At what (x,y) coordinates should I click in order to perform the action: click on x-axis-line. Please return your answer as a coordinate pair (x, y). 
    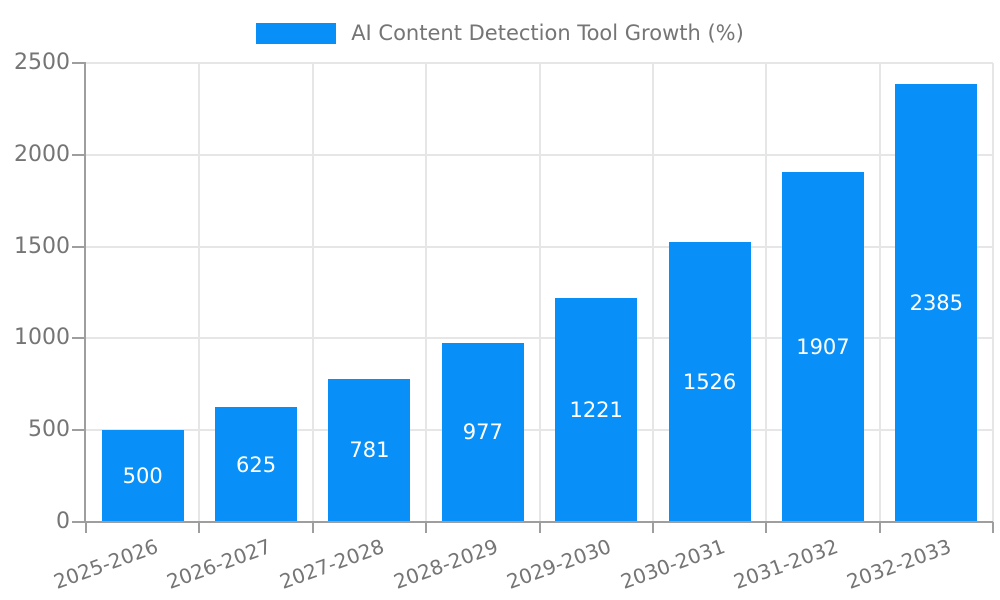
    Looking at the image, I should click on (538, 522).